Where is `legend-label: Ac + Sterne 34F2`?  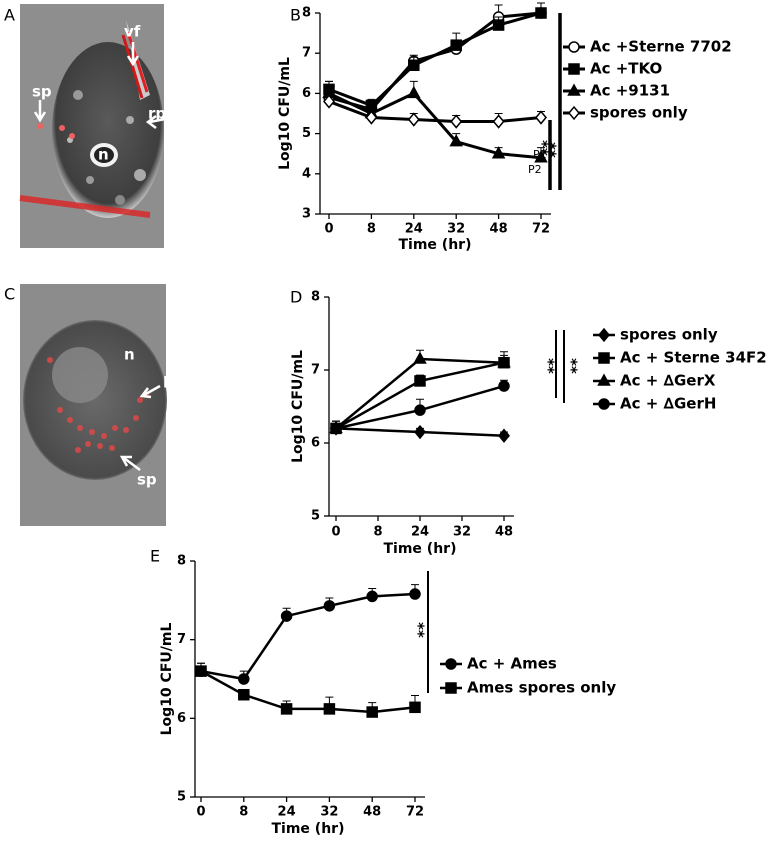 legend-label: Ac + Sterne 34F2 is located at coordinates (693, 358).